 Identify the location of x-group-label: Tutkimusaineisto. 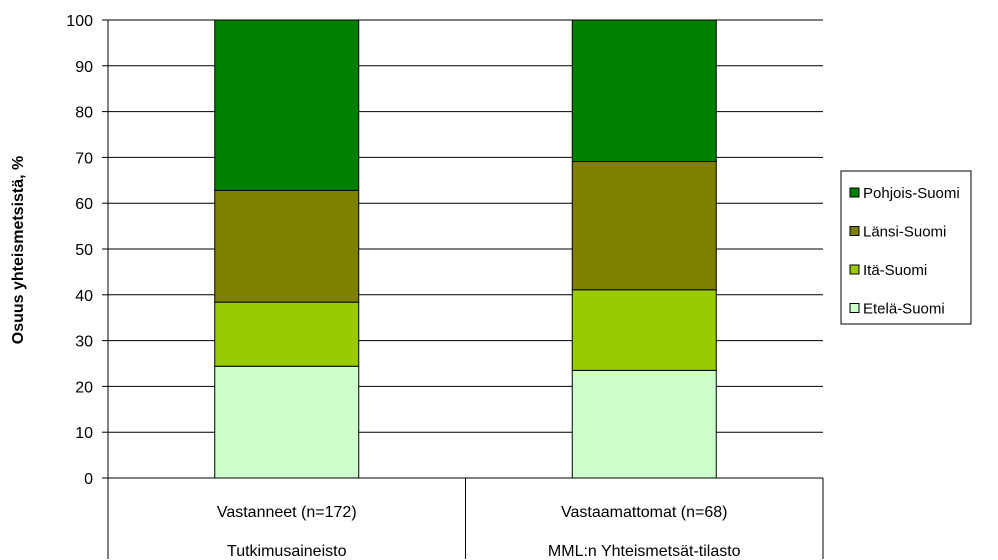
(287, 551).